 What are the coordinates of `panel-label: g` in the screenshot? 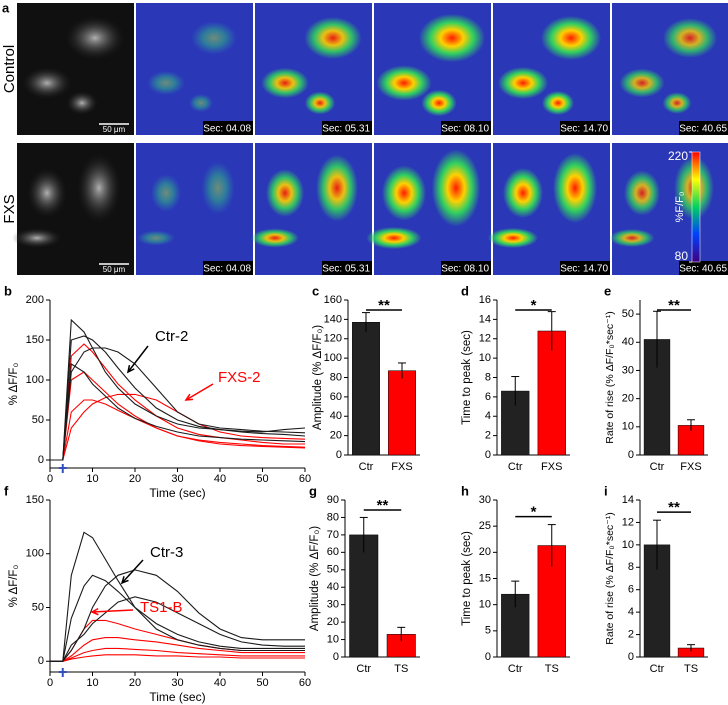 It's located at (313, 490).